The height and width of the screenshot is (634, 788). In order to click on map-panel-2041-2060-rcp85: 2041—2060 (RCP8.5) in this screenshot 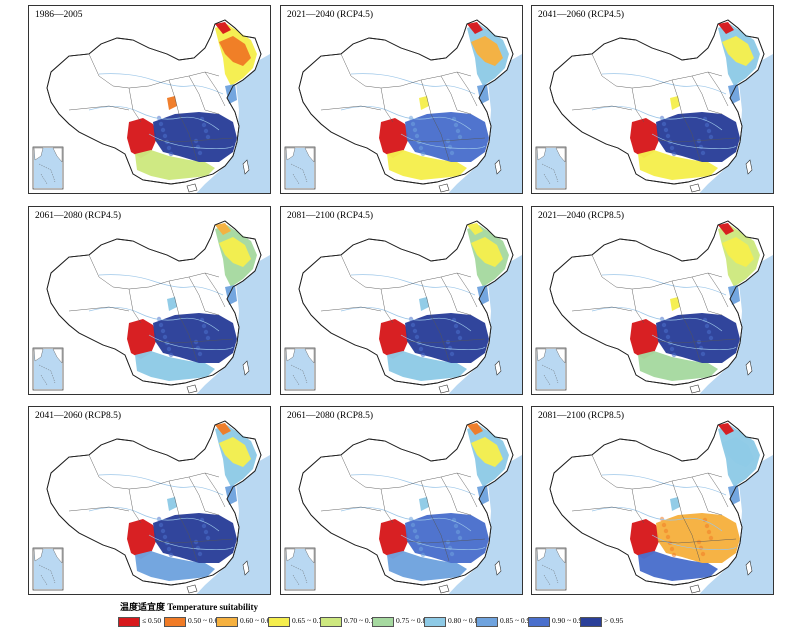, I will do `click(149, 500)`.